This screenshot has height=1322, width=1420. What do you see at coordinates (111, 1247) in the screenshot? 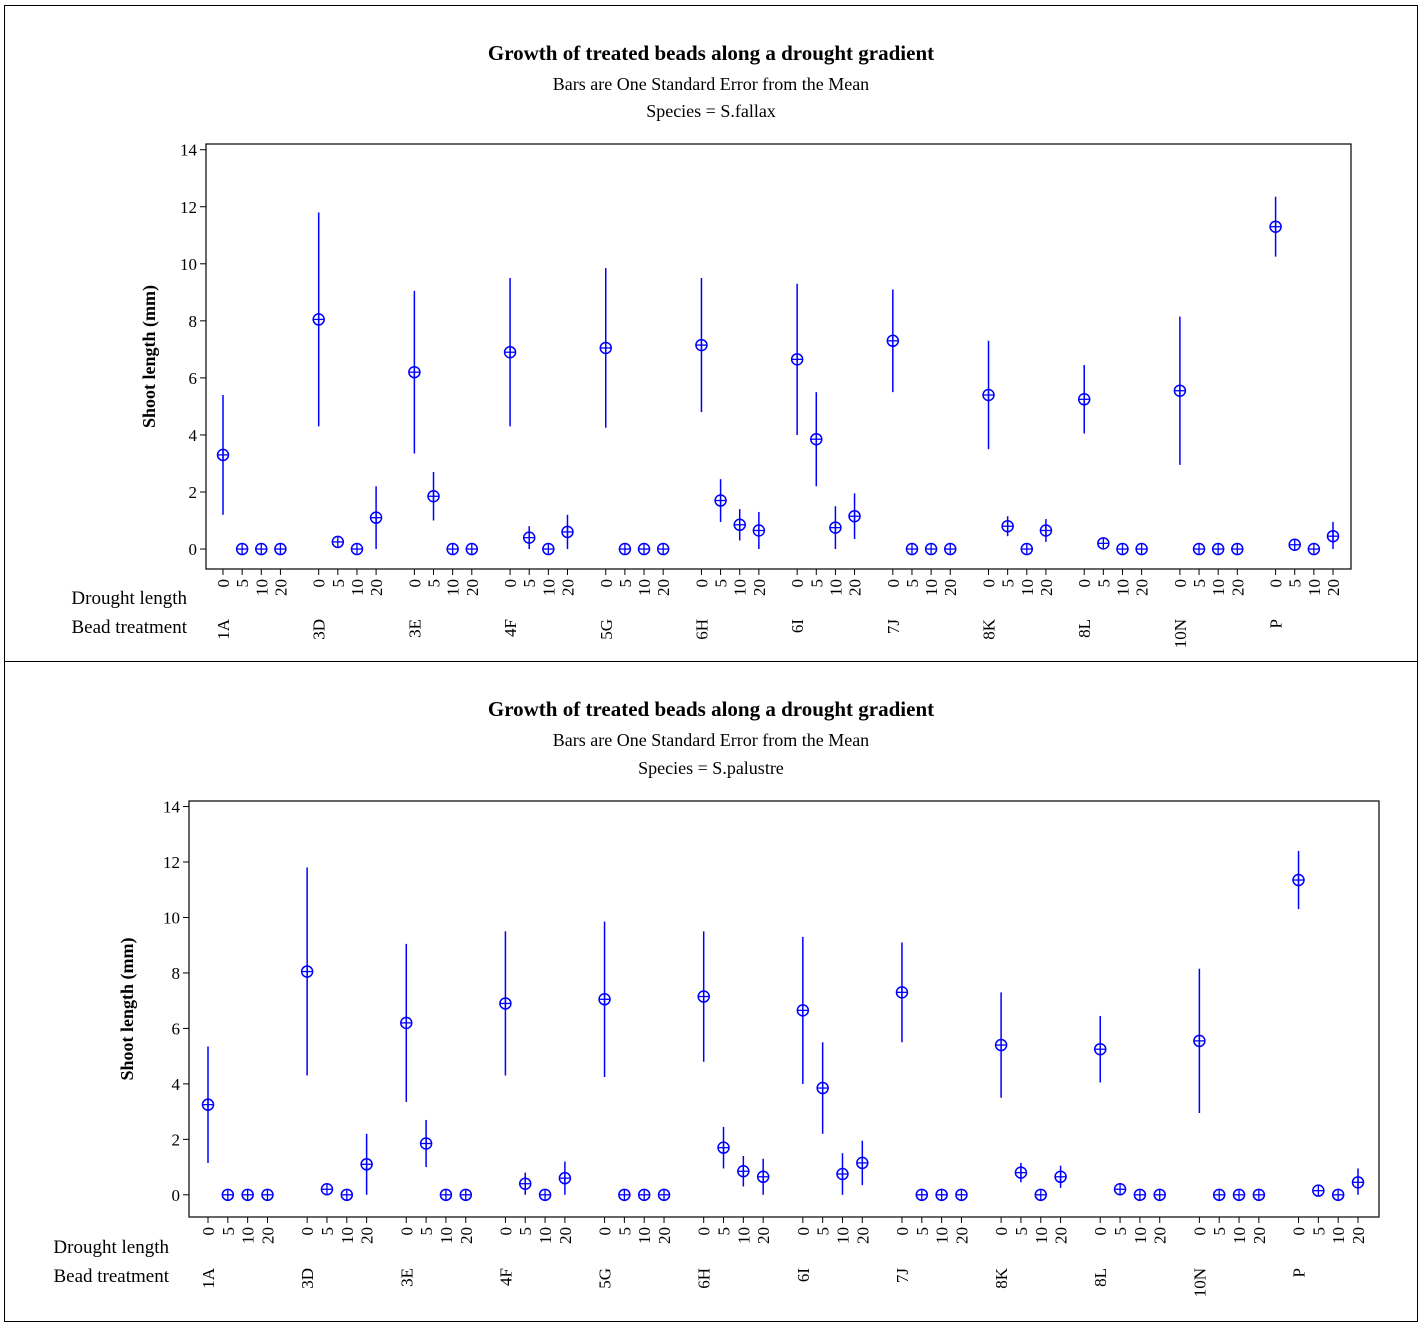
I see `x-row-label-drought: Drought length` at bounding box center [111, 1247].